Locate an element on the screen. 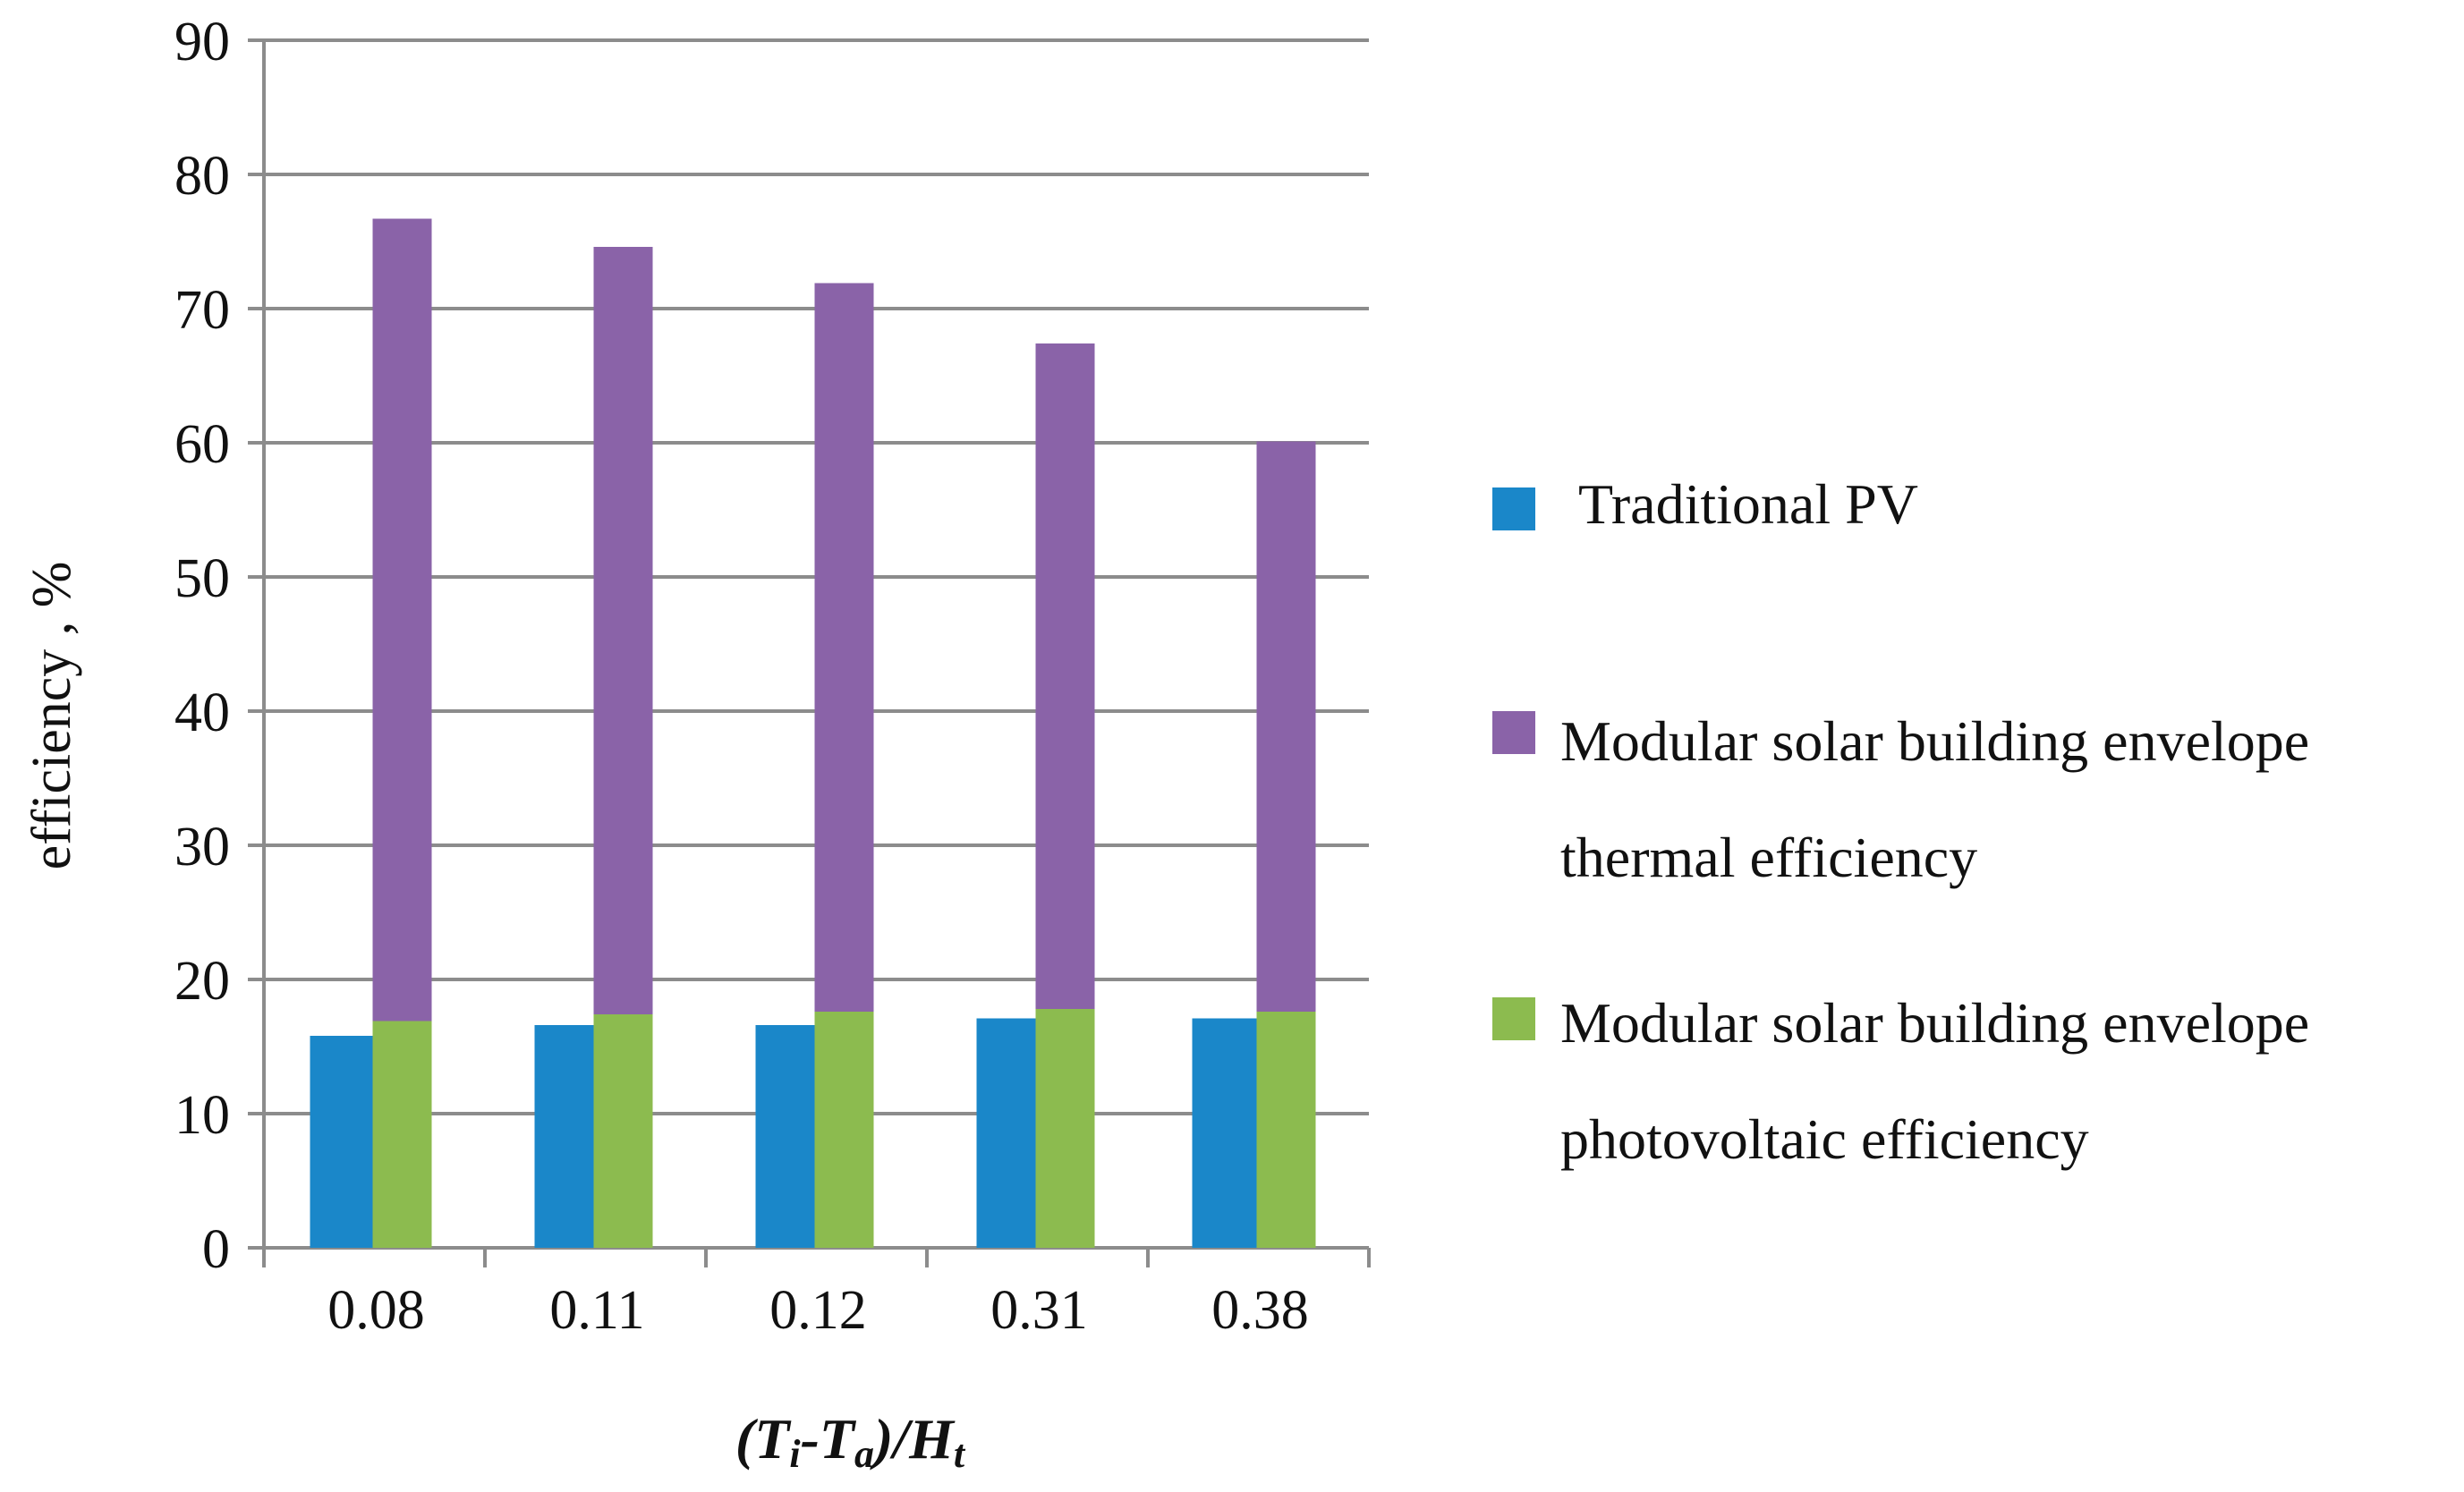  y-tick-label: 30 is located at coordinates (202, 847).